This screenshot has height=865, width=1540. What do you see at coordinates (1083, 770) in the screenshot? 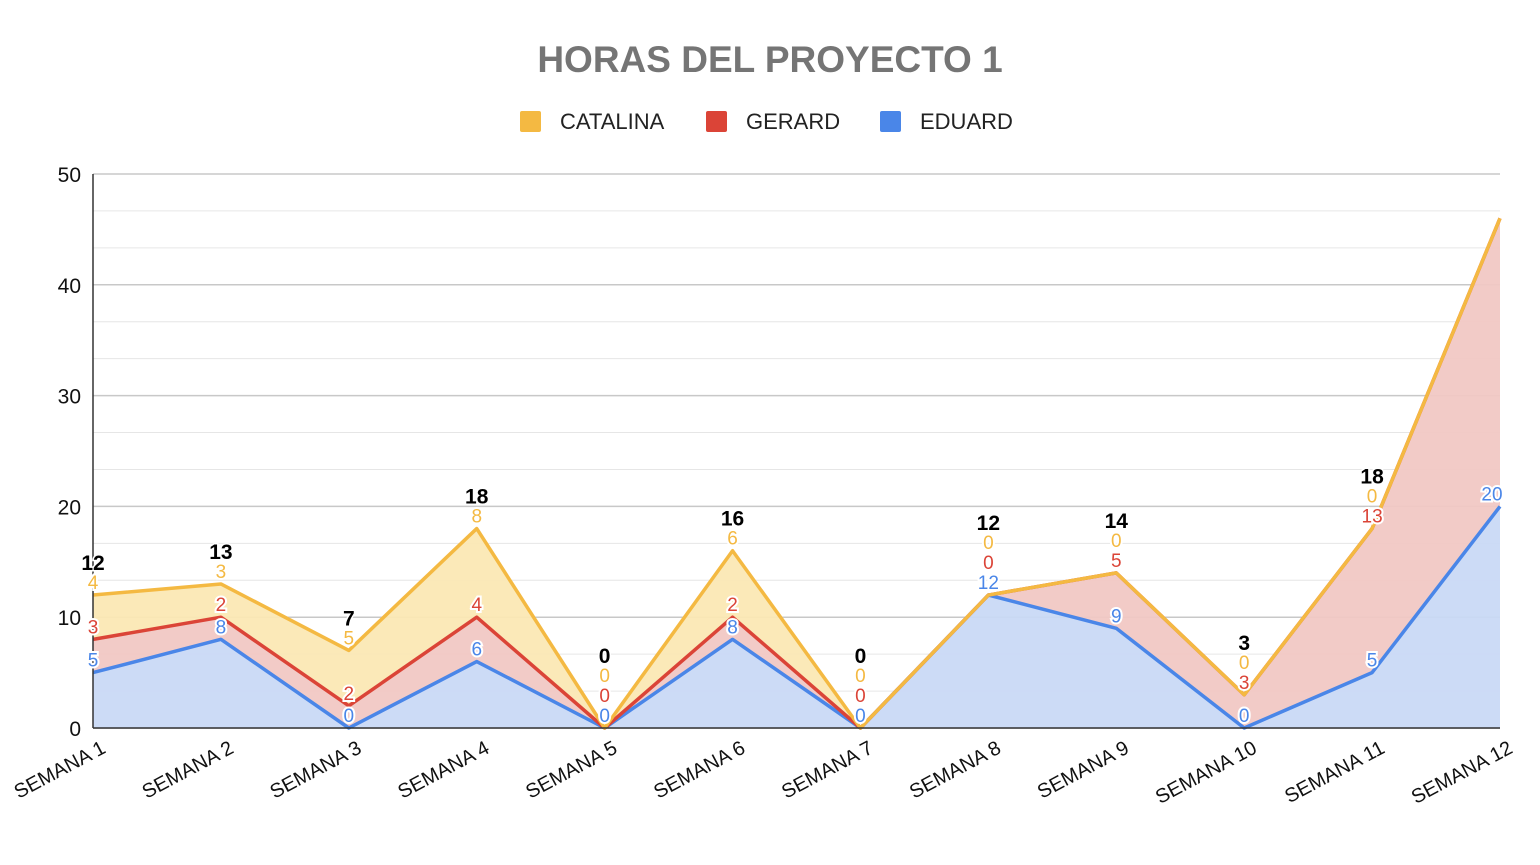
I see `x-tick-label: SEMANA 9` at bounding box center [1083, 770].